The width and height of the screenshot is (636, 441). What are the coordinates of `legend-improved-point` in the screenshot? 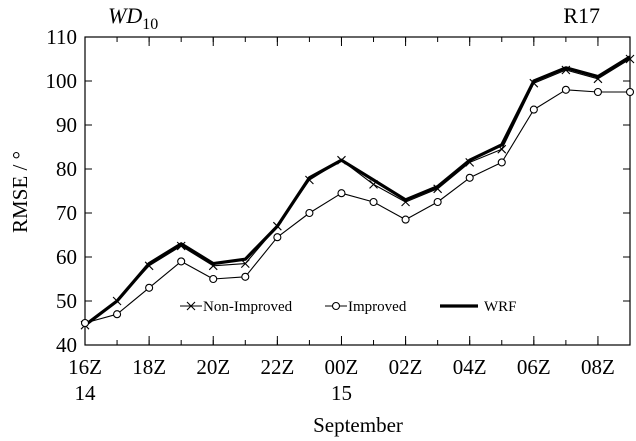 It's located at (336, 306).